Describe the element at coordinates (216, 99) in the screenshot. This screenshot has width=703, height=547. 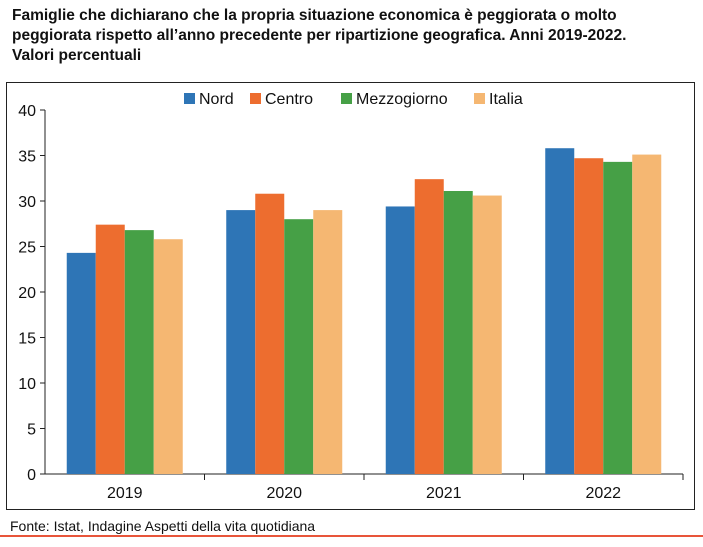
I see `legend-label-nord: Nord` at that location.